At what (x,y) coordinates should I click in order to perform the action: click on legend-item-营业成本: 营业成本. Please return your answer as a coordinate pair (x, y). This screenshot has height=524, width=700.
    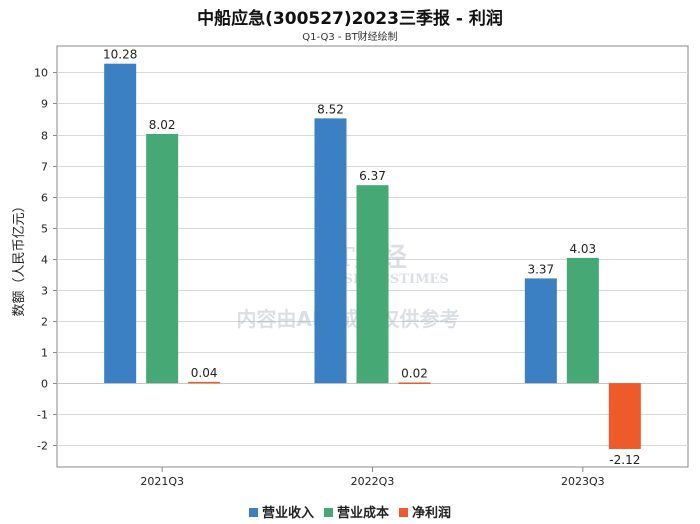
    Looking at the image, I should click on (356, 511).